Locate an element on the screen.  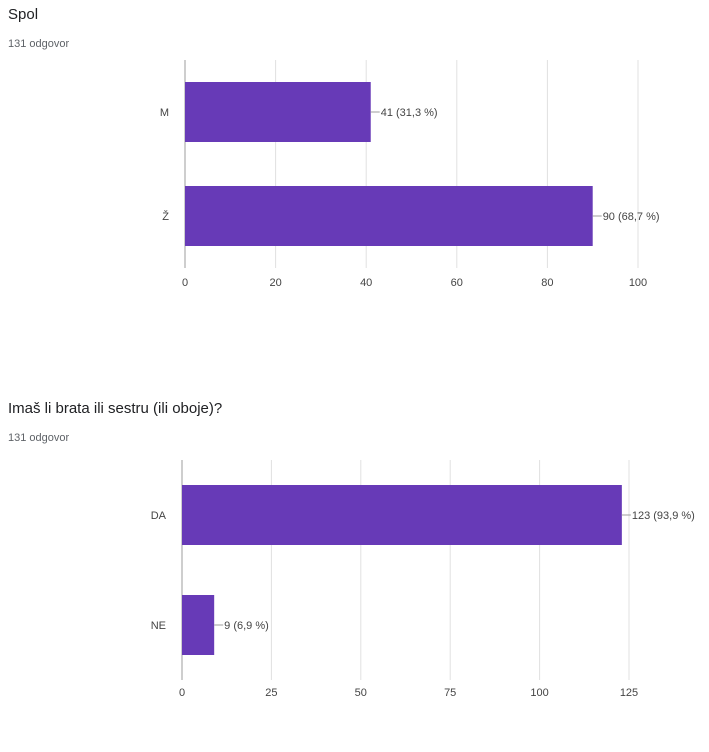
y-category-label: Ž is located at coordinates (165, 216).